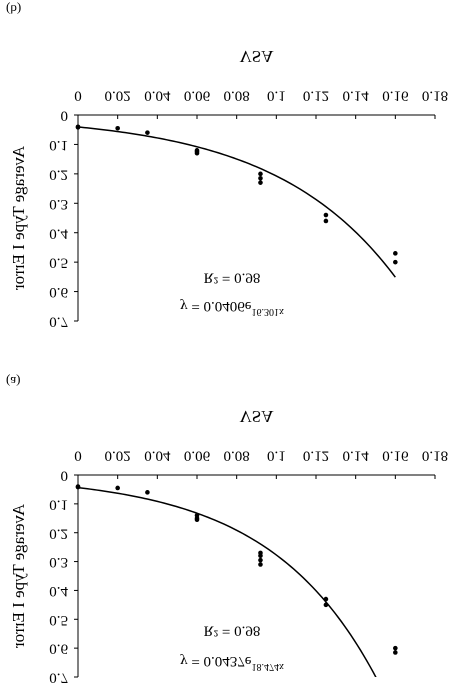  I want to click on equation-exponent: 16.301x, so click(267, 311).